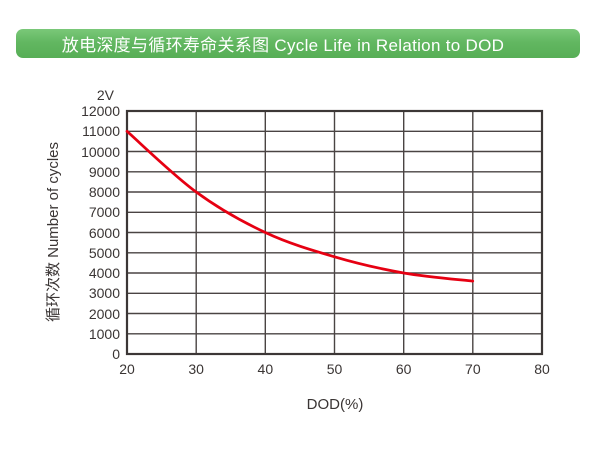  What do you see at coordinates (101, 131) in the screenshot?
I see `y-tick-label: 11000` at bounding box center [101, 131].